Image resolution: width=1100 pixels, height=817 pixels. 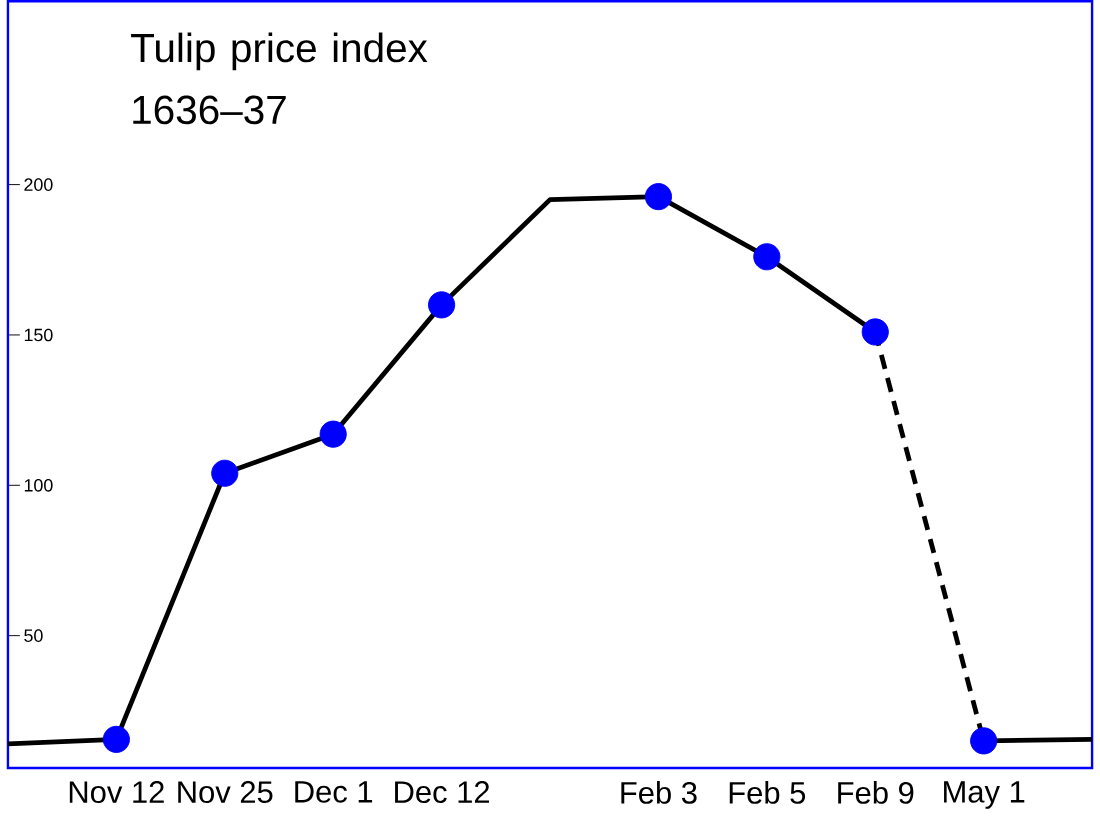 I want to click on x-tick-label: Feb 3, so click(x=659, y=792).